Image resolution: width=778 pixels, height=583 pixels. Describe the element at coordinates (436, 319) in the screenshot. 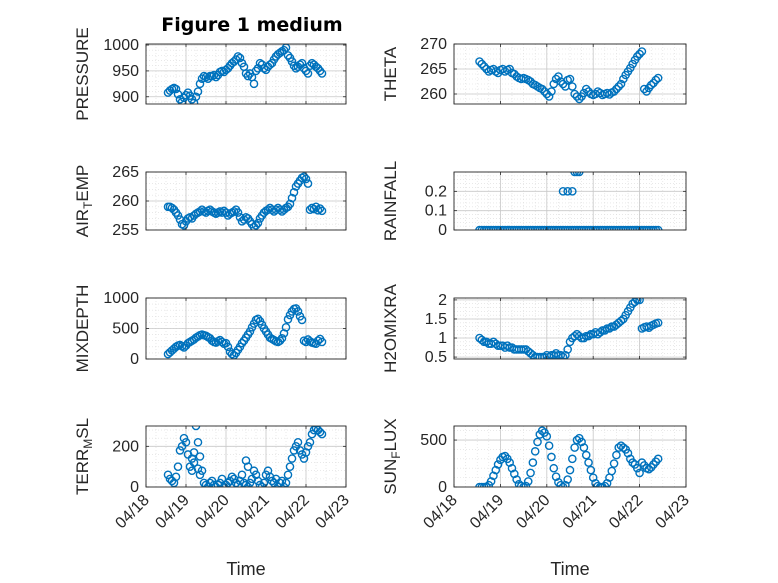

I see `y-tick-label: 1.5` at that location.